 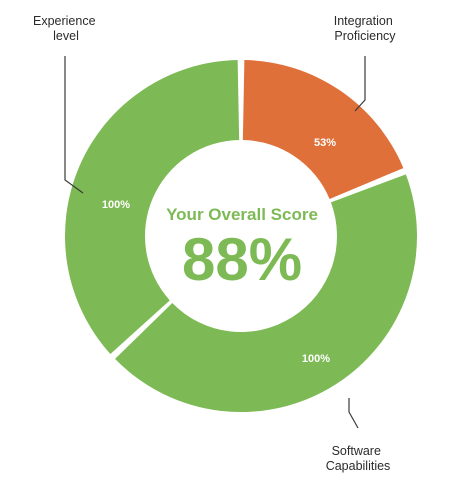 What do you see at coordinates (363, 21) in the screenshot?
I see `category-label-integration-line1: Integration` at bounding box center [363, 21].